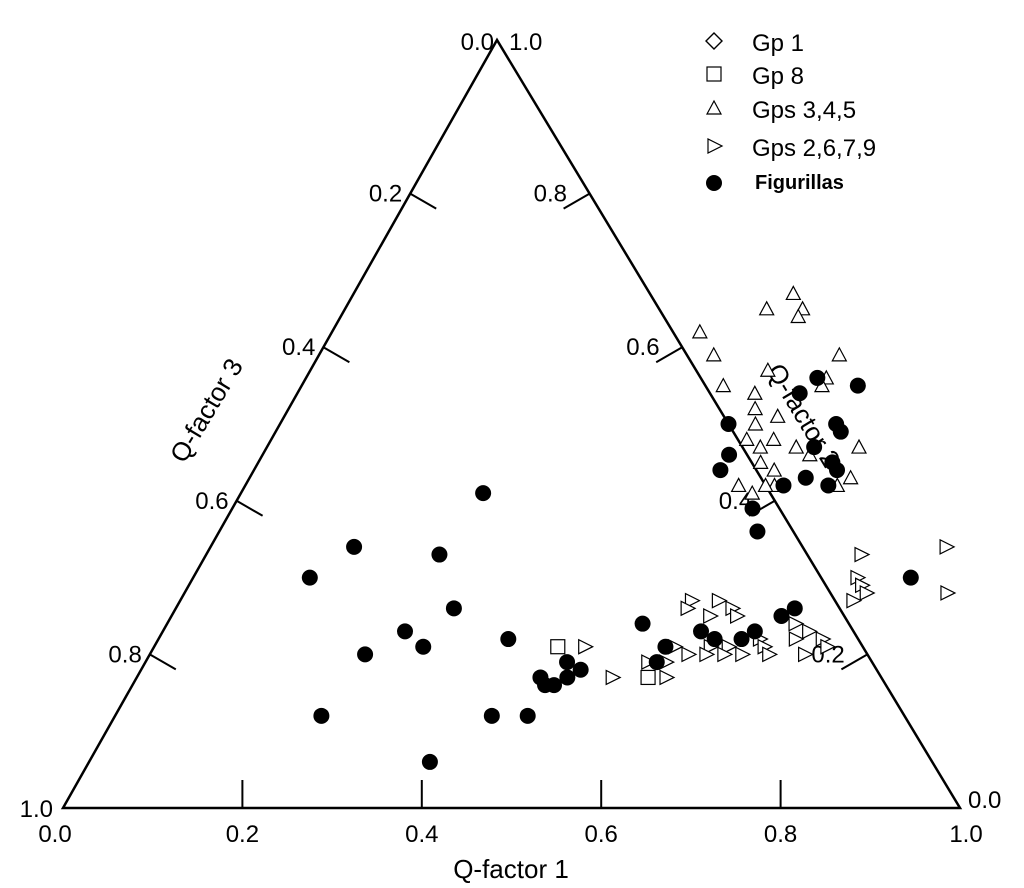  What do you see at coordinates (780, 834) in the screenshot?
I see `tick-label-bottom: 0.8` at bounding box center [780, 834].